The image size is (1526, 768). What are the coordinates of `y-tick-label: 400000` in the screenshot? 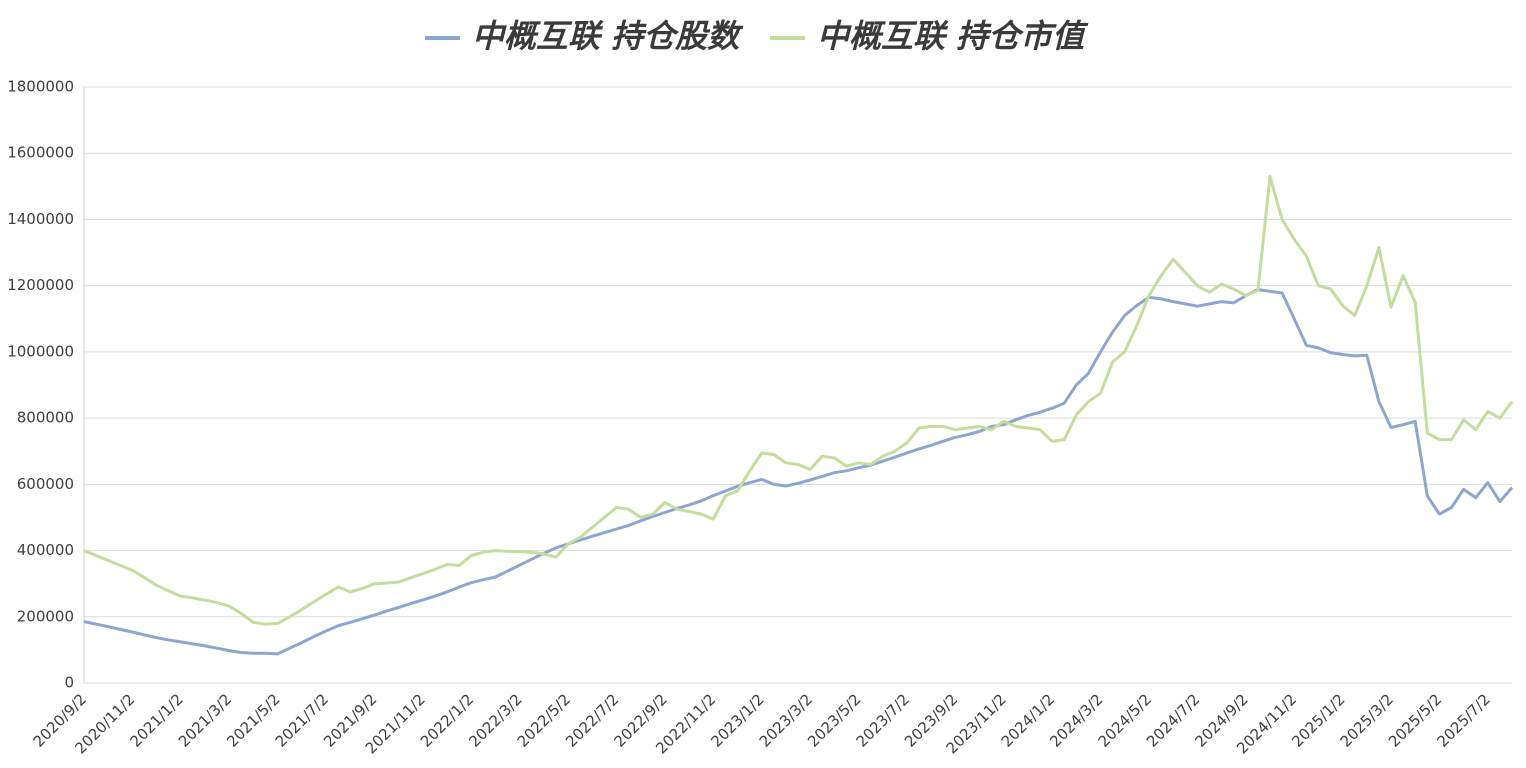 It's located at (45, 550).